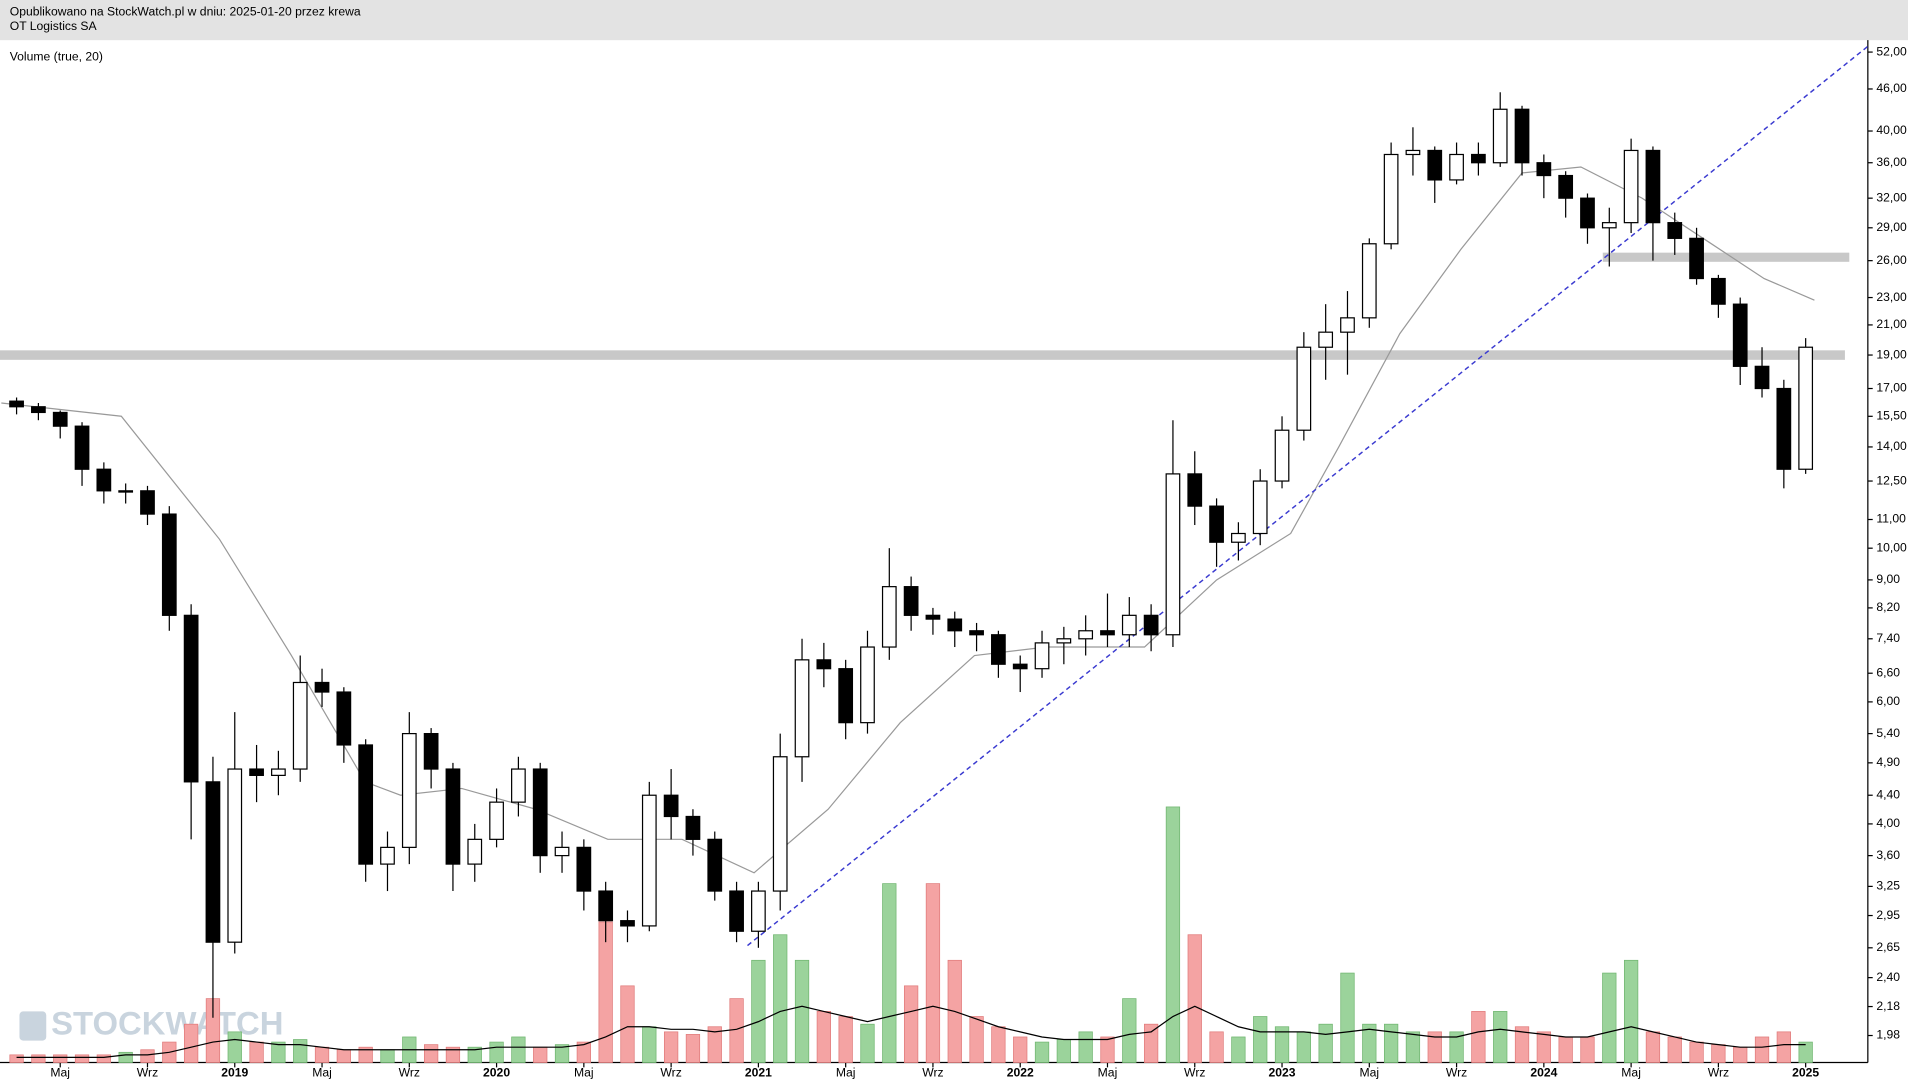  What do you see at coordinates (1891, 416) in the screenshot?
I see `y-tick-label: 15,50` at bounding box center [1891, 416].